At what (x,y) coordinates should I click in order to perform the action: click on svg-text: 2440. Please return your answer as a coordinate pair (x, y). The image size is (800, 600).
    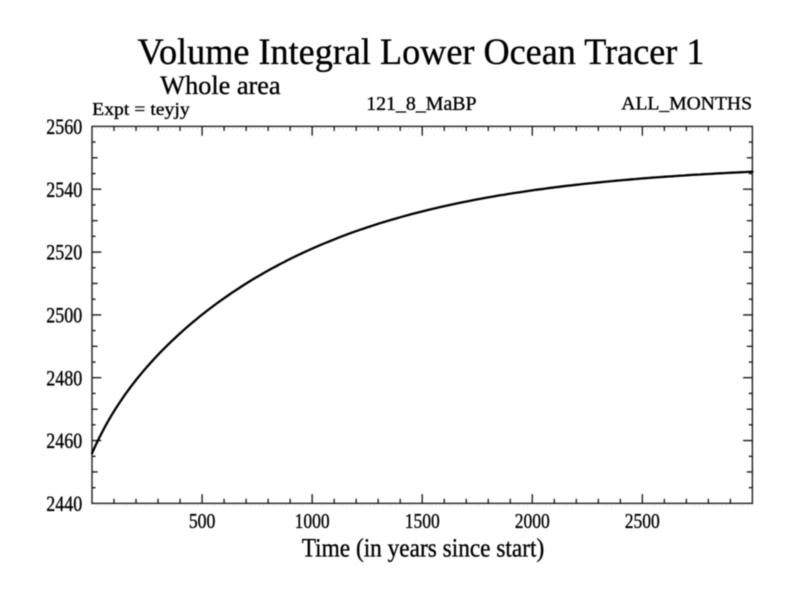
    Looking at the image, I should click on (64, 503).